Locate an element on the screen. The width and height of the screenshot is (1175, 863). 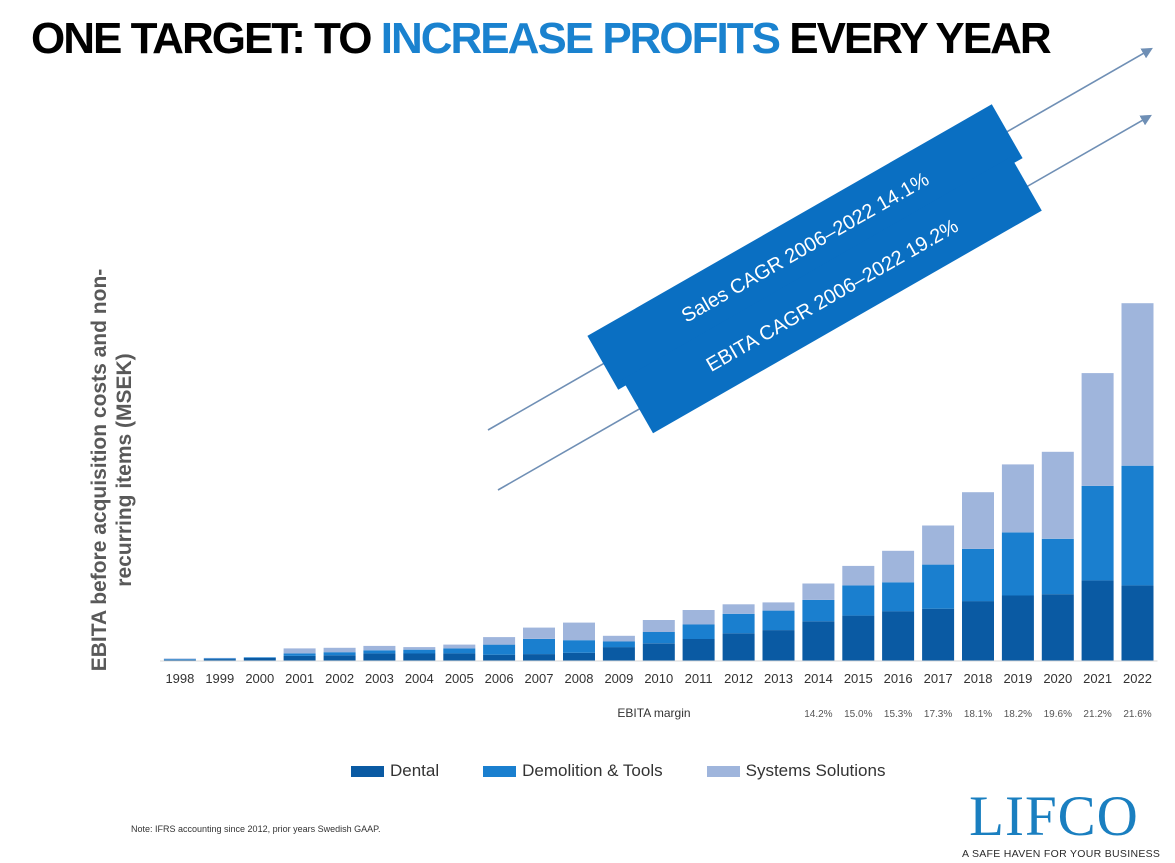
bar-dental-2000 is located at coordinates (259, 659).